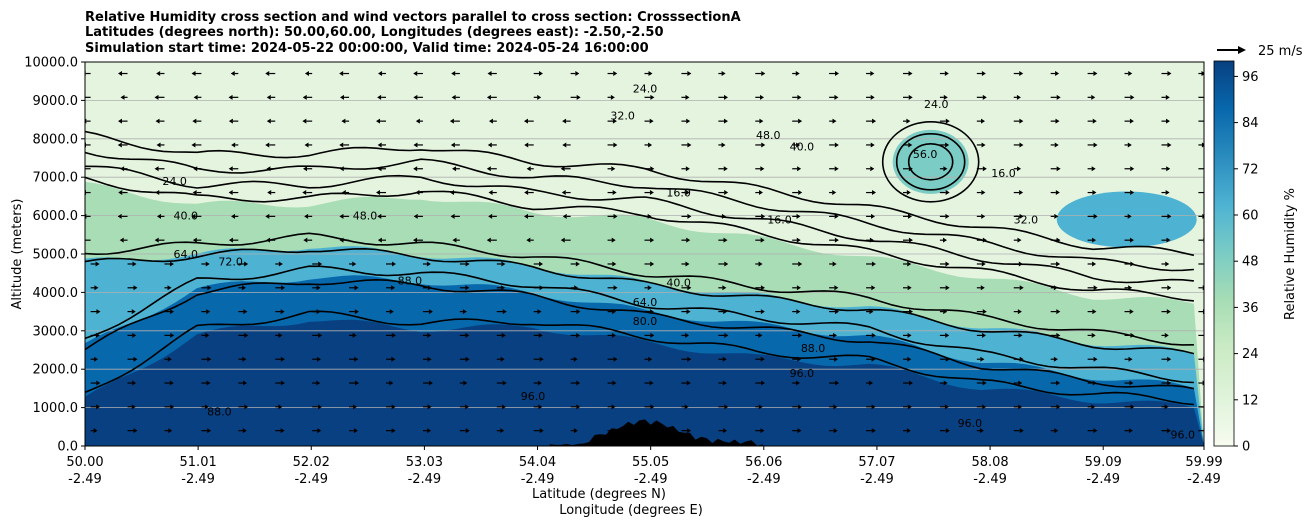 This screenshot has height=530, width=1304. Describe the element at coordinates (537, 462) in the screenshot. I see `x-tick-label-lat: 54.04` at that location.